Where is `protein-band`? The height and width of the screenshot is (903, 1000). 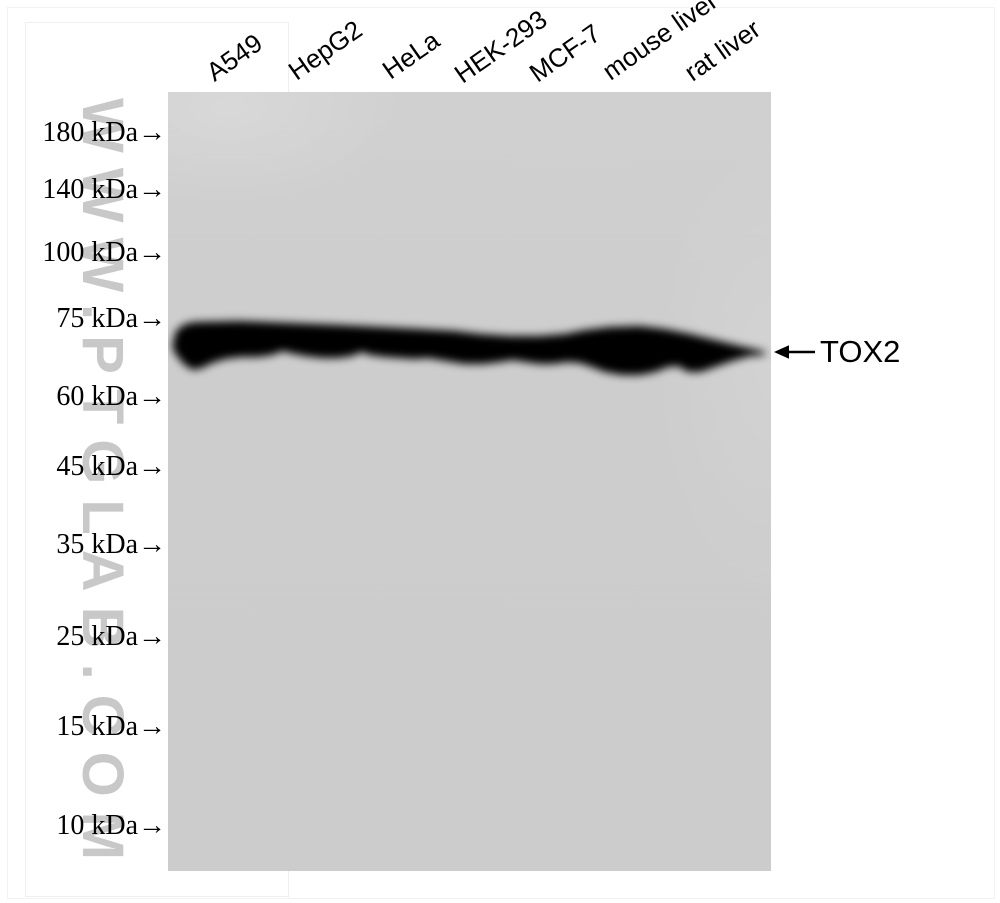 protein-band is located at coordinates (469, 348).